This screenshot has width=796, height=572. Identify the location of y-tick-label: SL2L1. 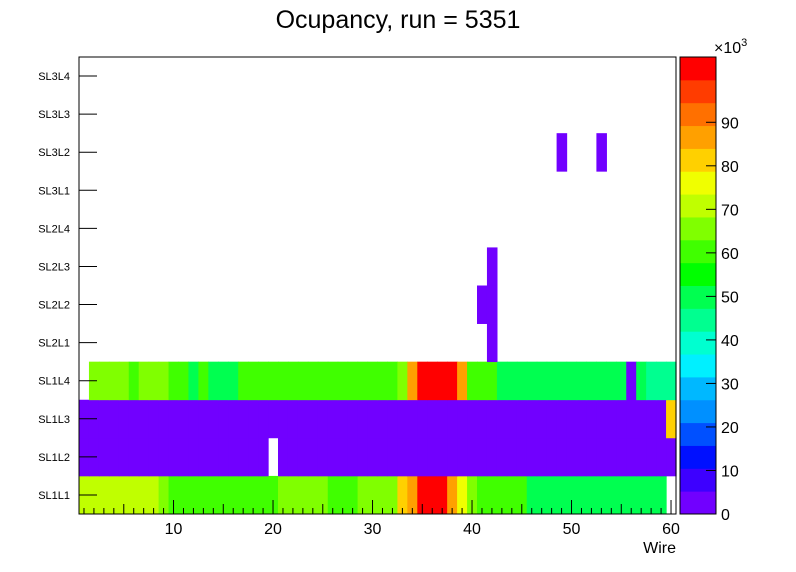
(54, 344).